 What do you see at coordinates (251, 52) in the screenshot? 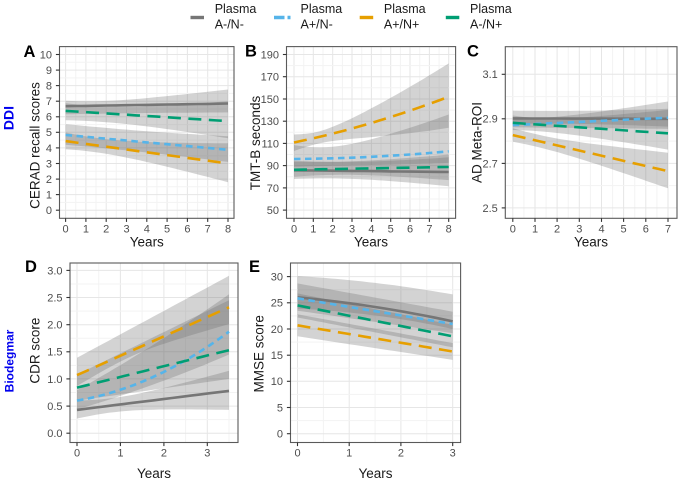
I see `svg-text: B` at bounding box center [251, 52].